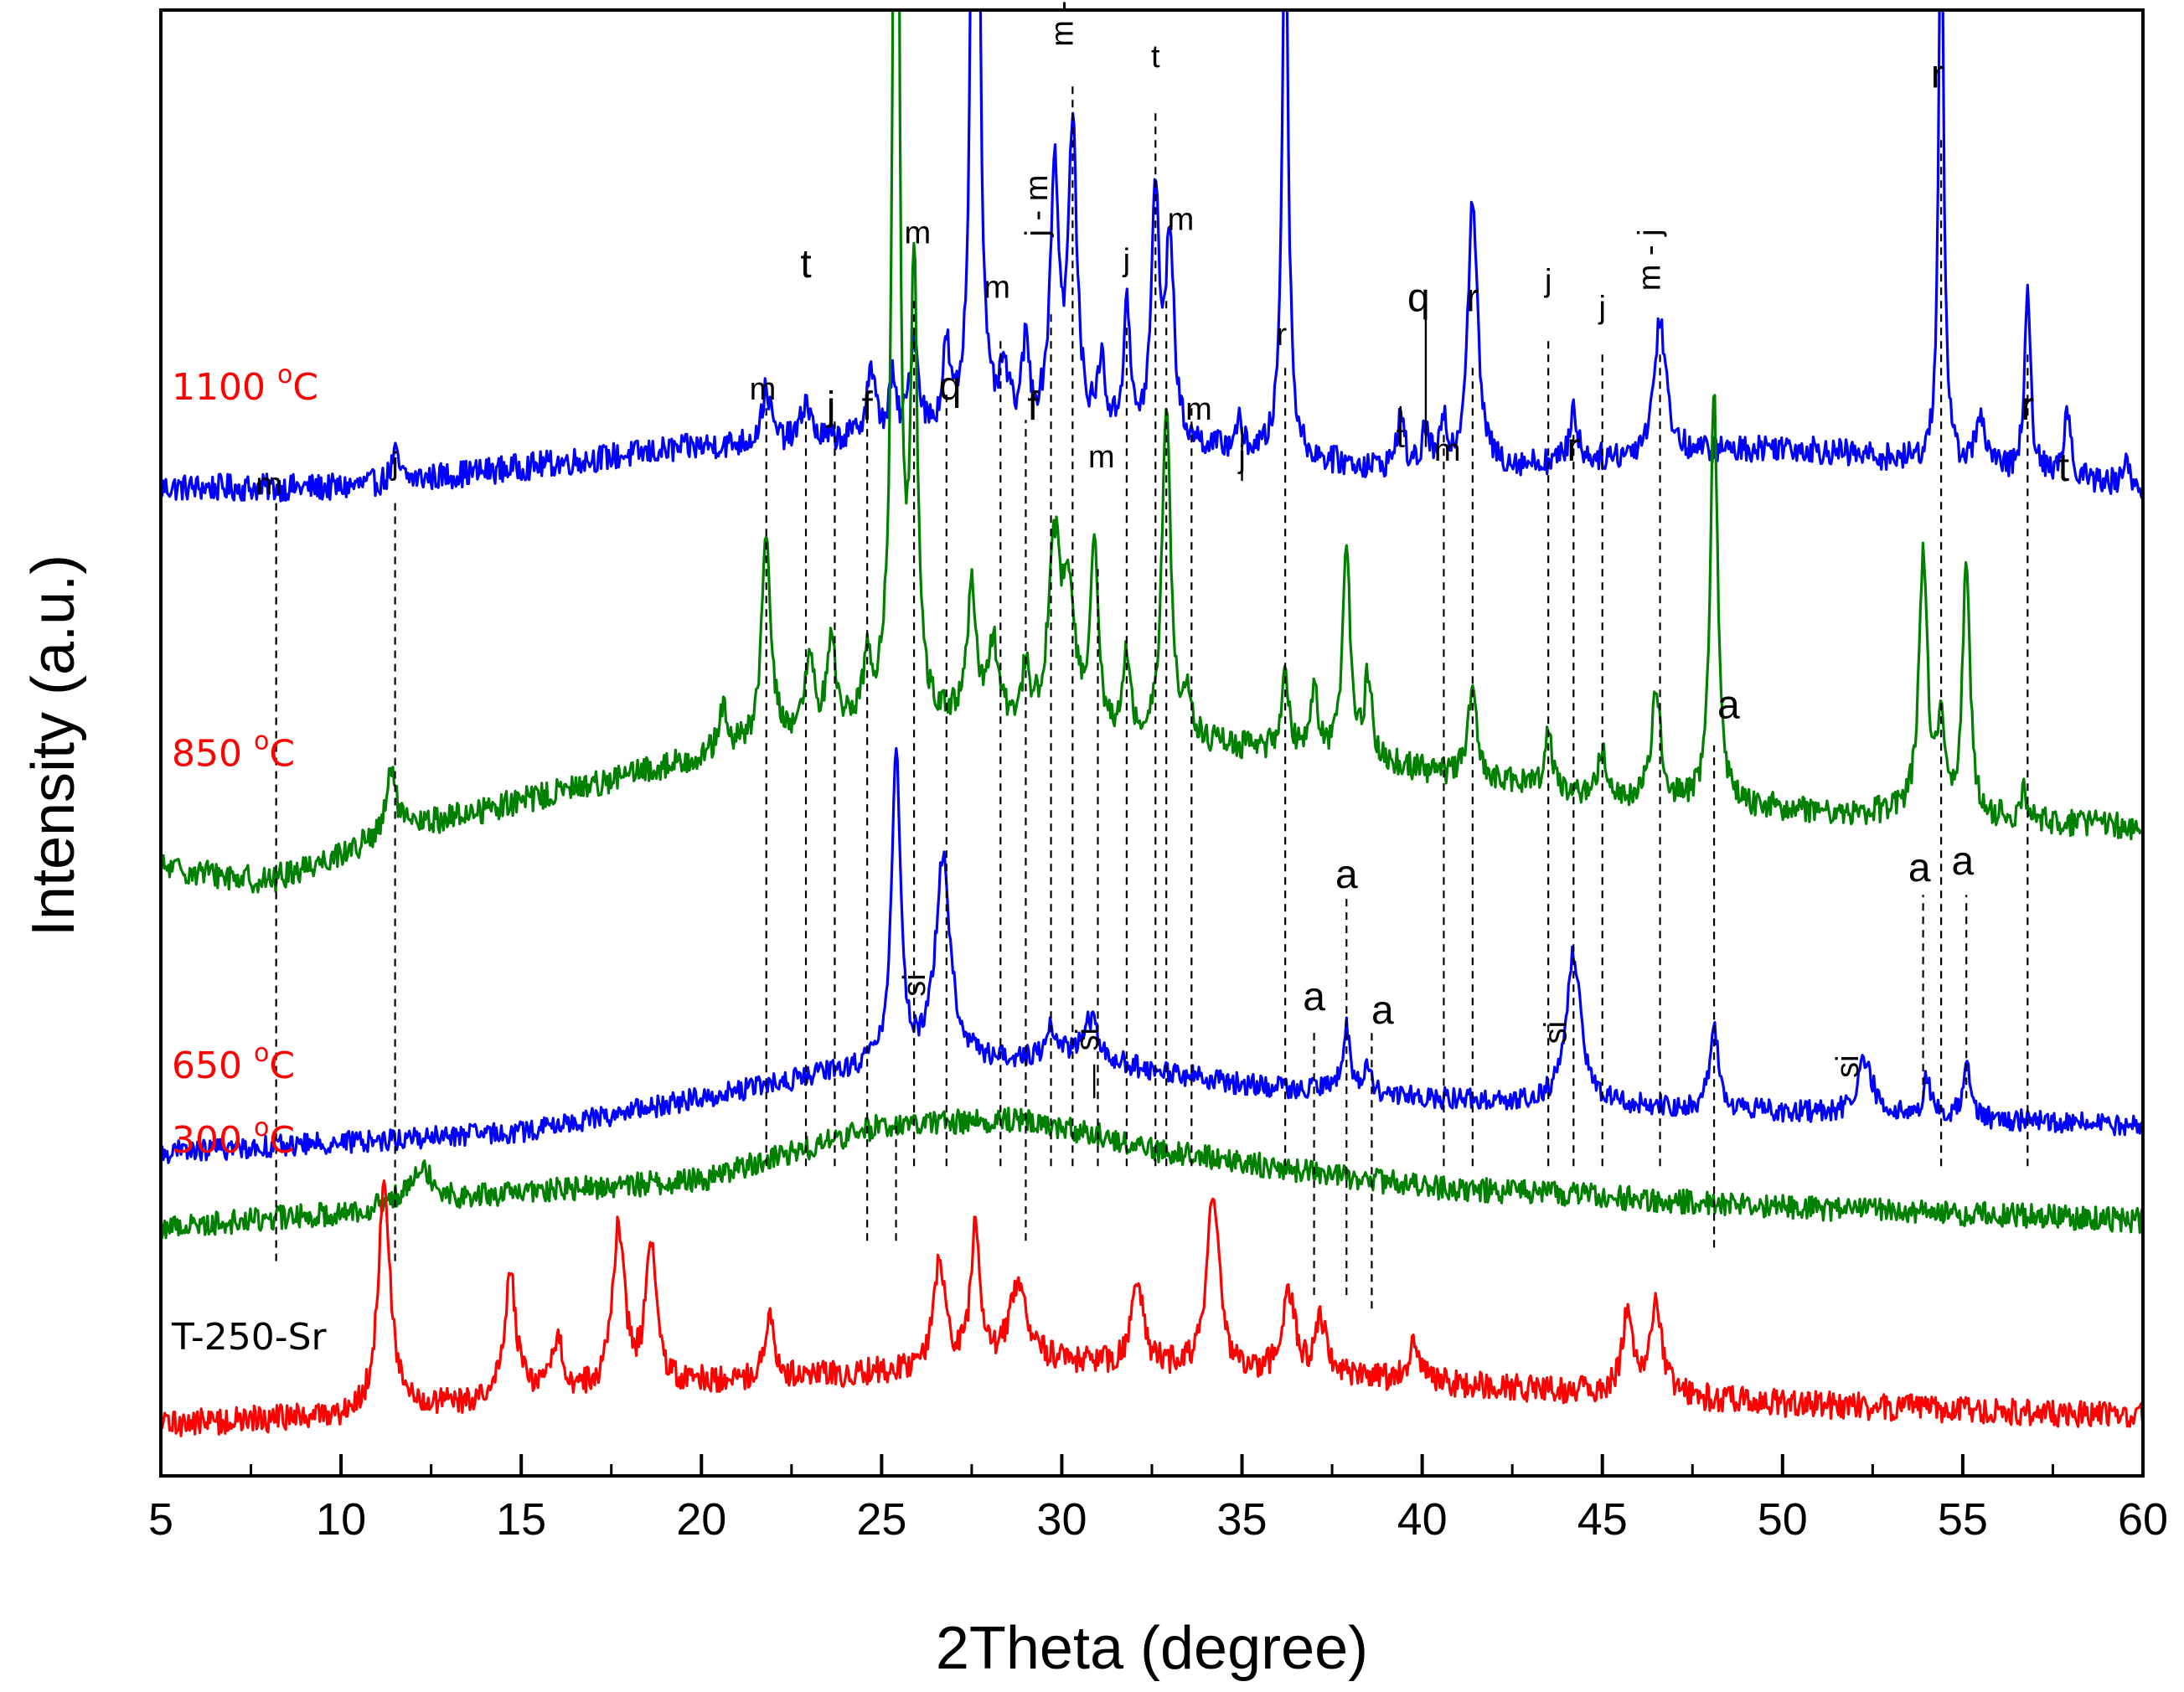 The height and width of the screenshot is (1692, 2184). I want to click on x-tick-label: 30, so click(1061, 1519).